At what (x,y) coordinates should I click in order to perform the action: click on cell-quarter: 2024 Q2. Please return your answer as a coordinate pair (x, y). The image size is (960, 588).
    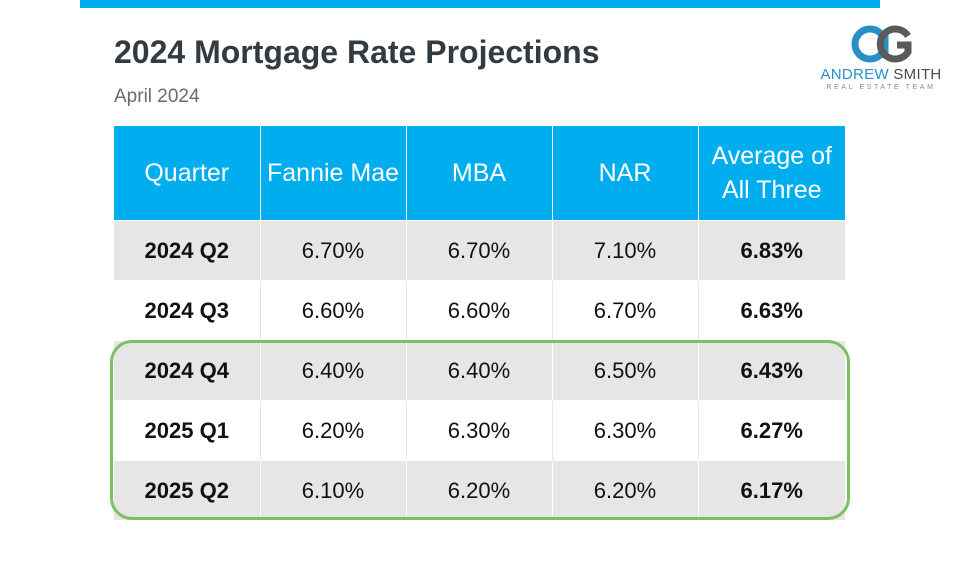
    Looking at the image, I should click on (187, 250).